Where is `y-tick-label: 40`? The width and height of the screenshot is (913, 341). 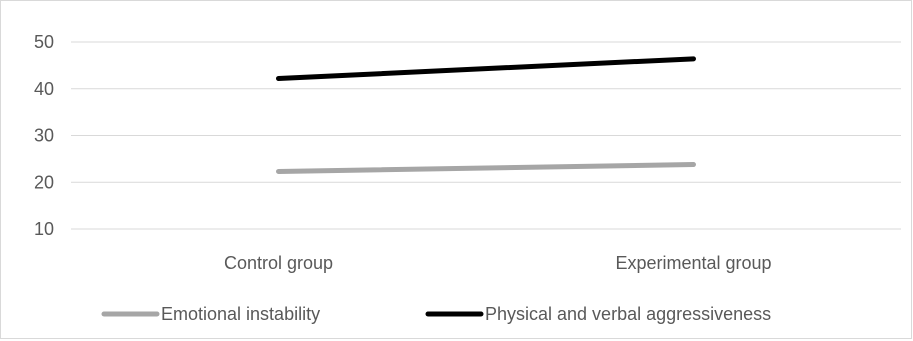
y-tick-label: 40 is located at coordinates (44, 89).